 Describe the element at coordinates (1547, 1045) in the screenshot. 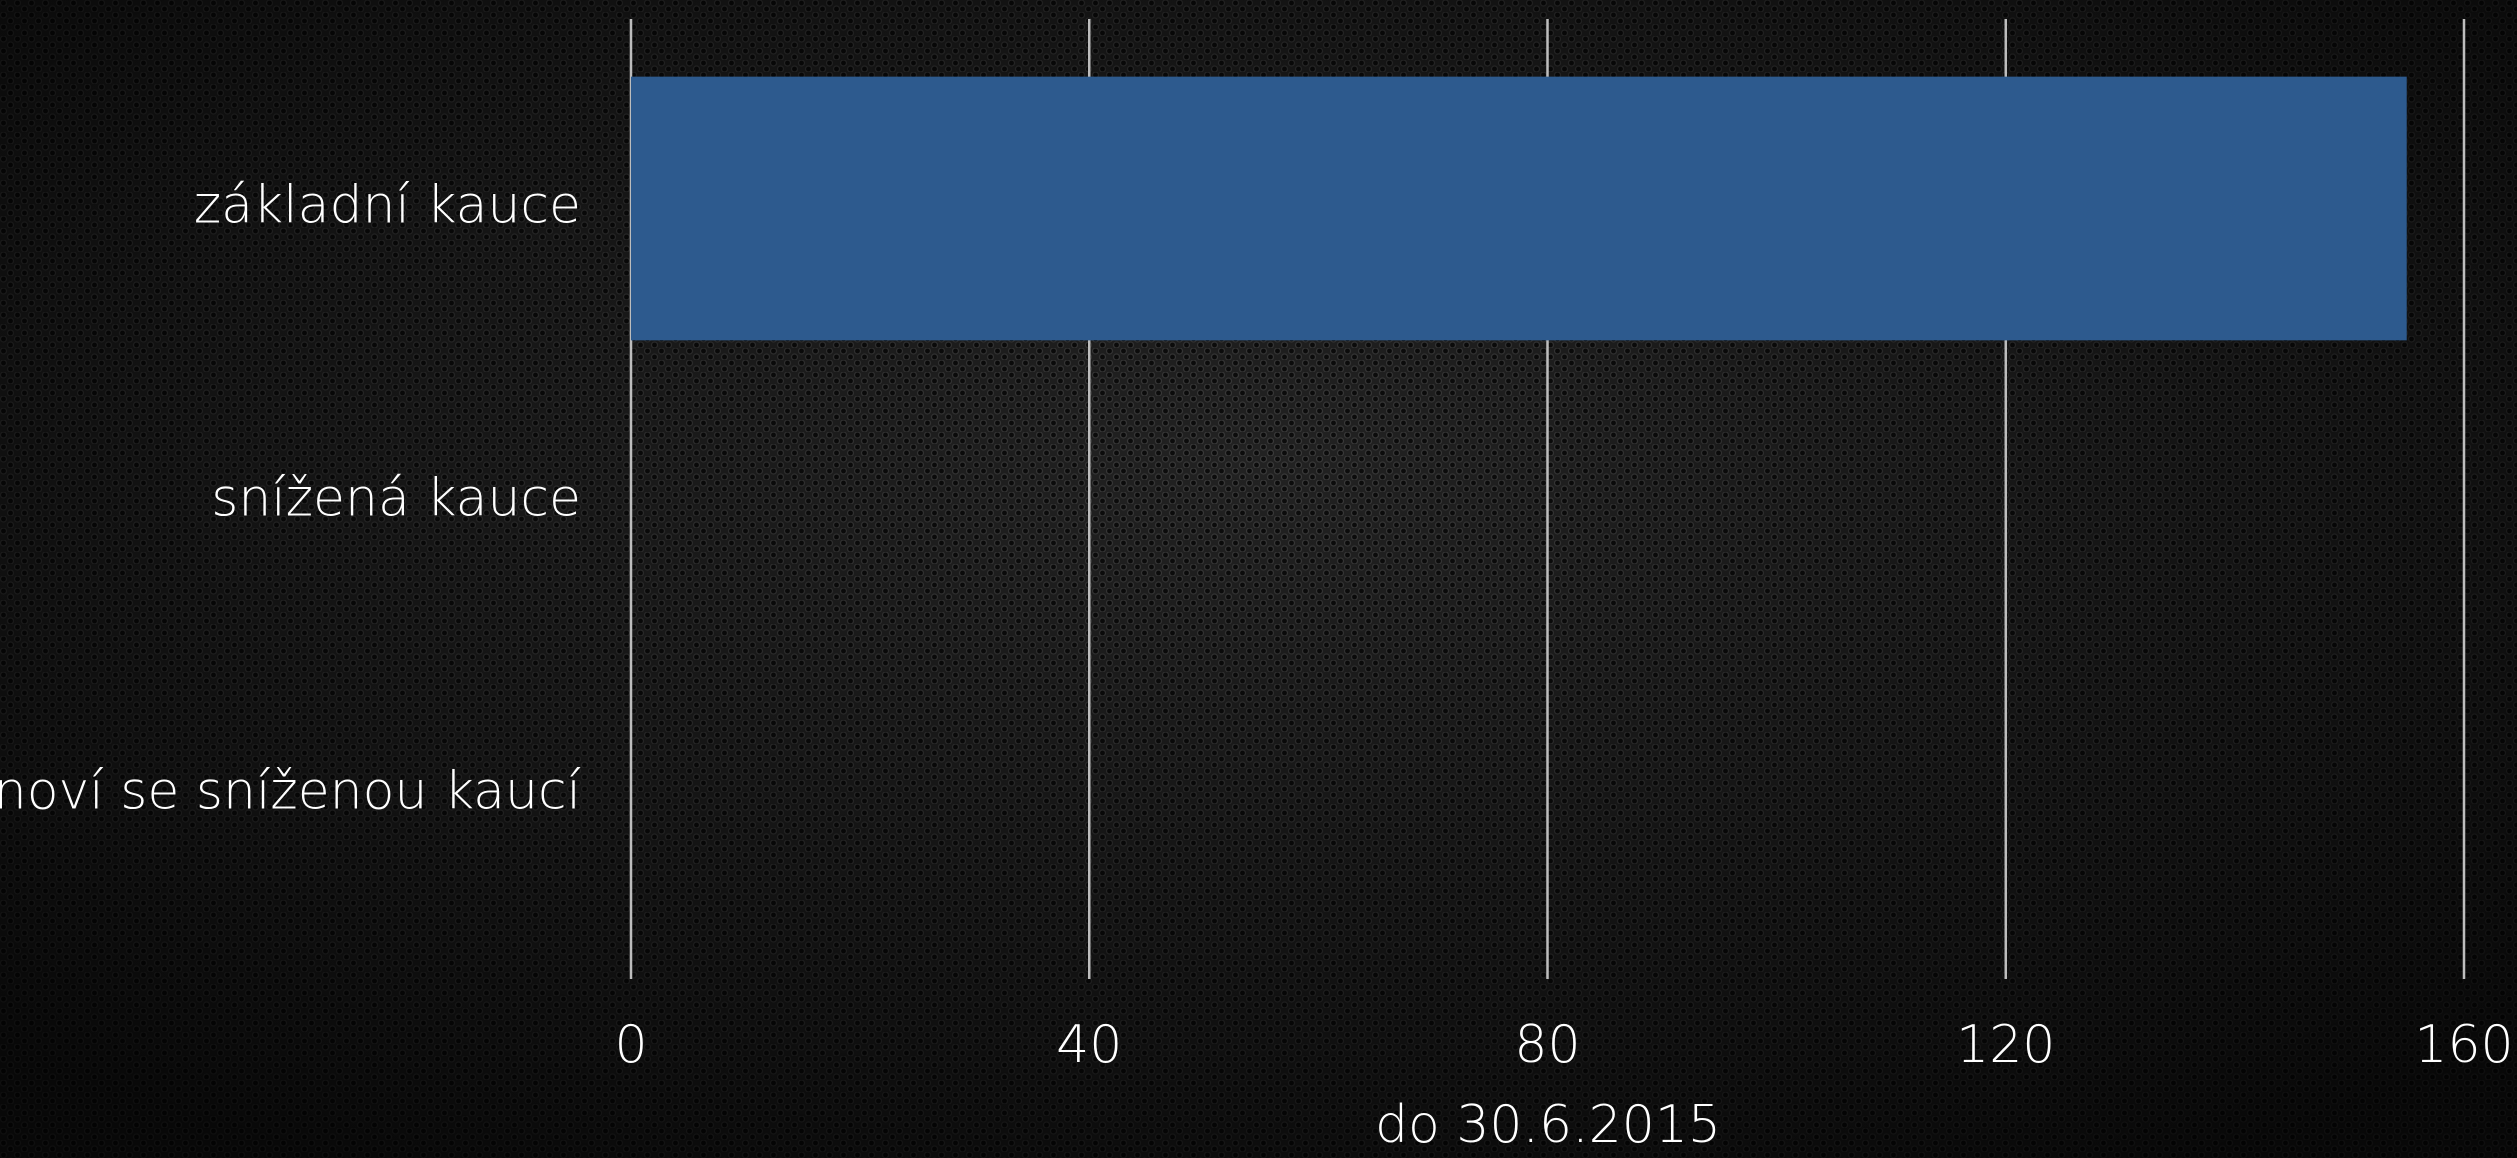

I see `x-tick-label: 80` at that location.